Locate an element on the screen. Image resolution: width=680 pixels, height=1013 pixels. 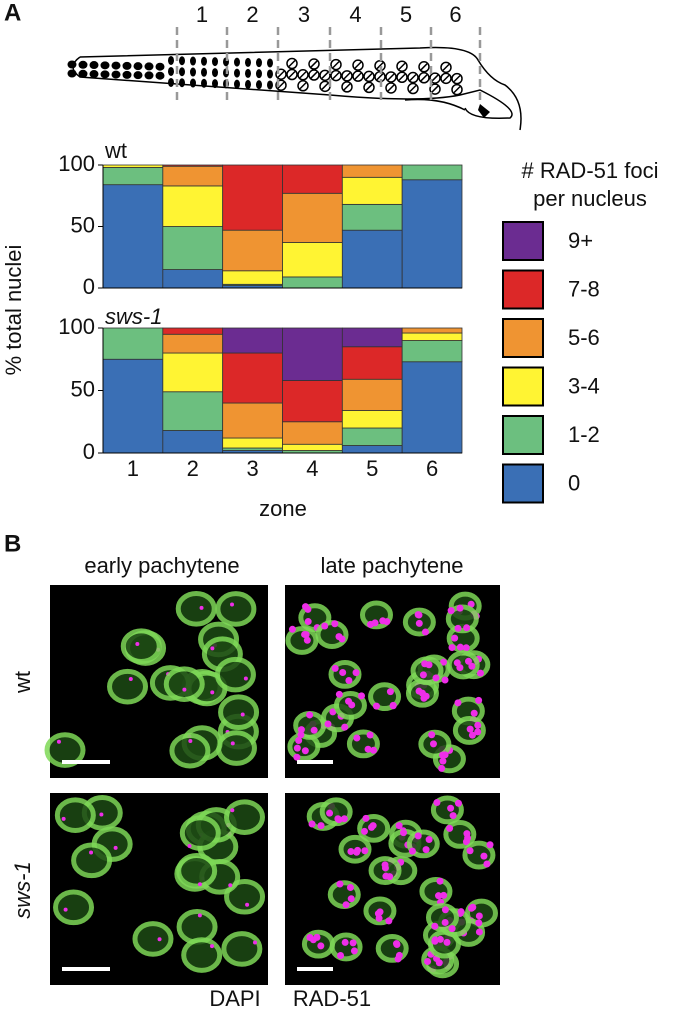
zone-number: 1 is located at coordinates (202, 14).